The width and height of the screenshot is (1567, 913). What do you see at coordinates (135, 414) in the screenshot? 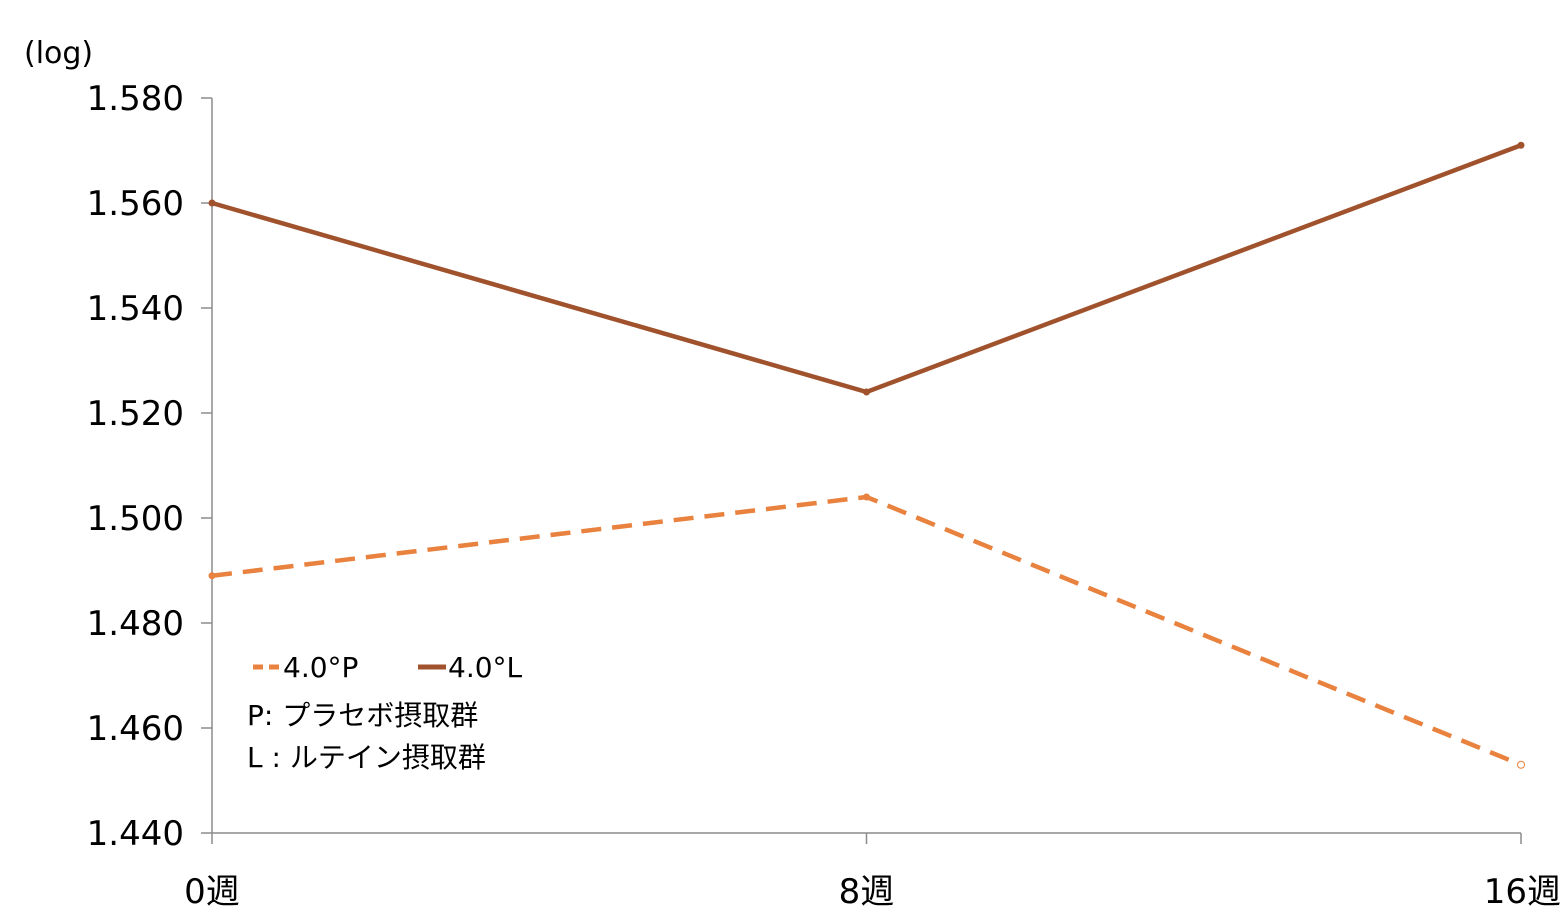
I see `y-tick-label: 1.520` at bounding box center [135, 414].